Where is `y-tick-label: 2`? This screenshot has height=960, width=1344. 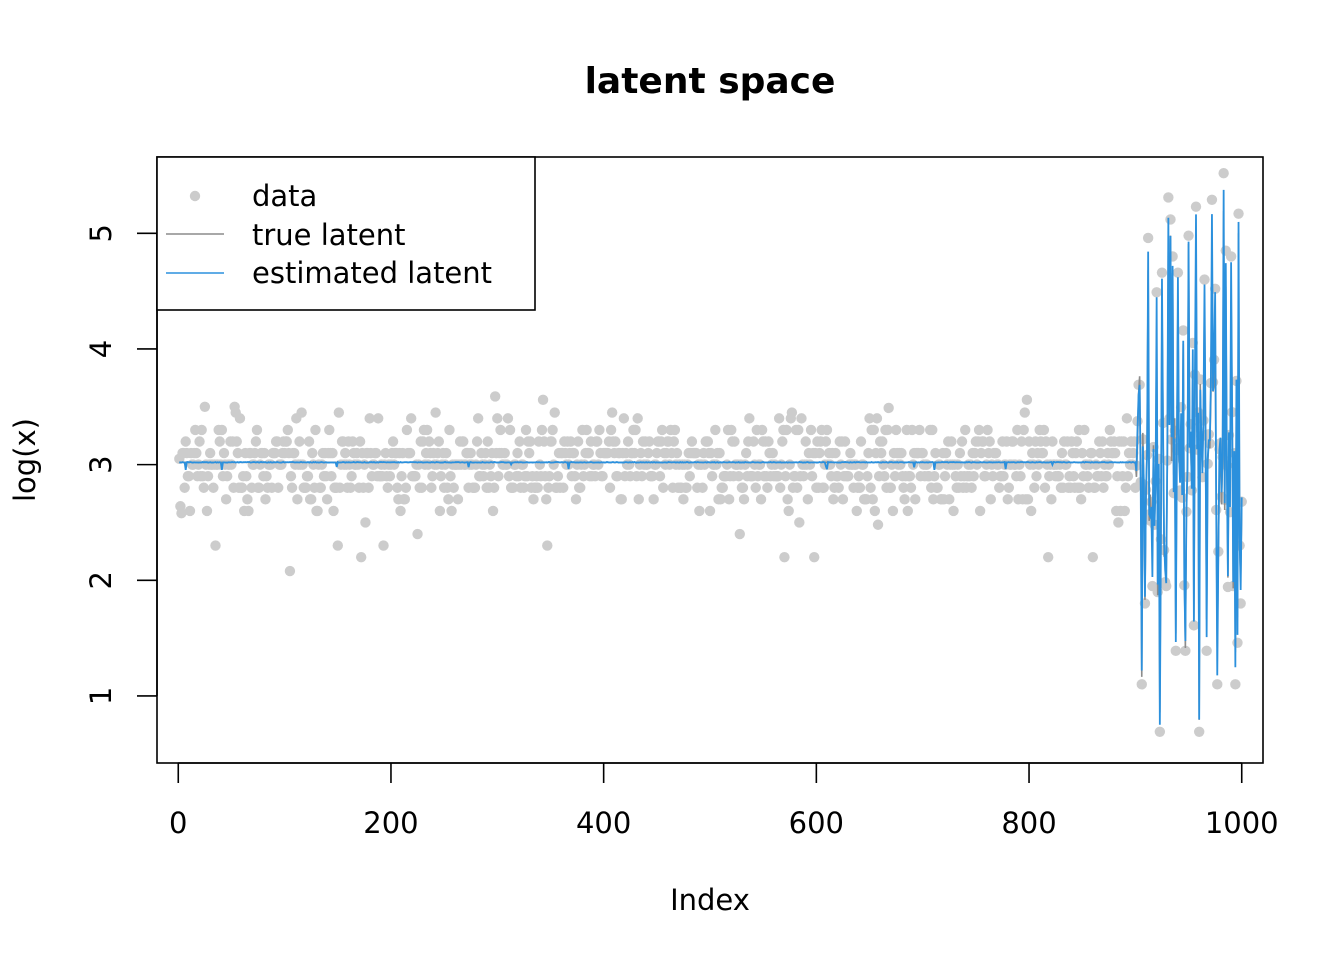 y-tick-label: 2 is located at coordinates (101, 580).